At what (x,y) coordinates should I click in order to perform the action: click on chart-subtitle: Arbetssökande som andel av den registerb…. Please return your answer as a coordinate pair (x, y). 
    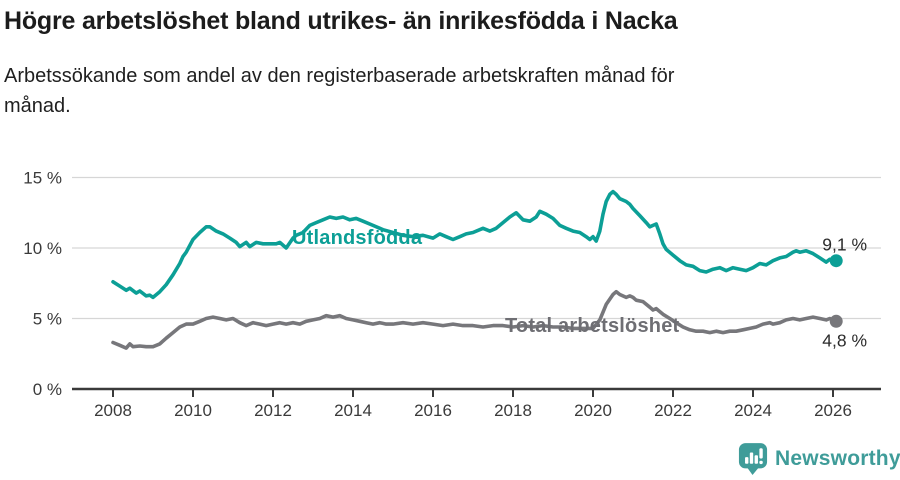
    Looking at the image, I should click on (452, 91).